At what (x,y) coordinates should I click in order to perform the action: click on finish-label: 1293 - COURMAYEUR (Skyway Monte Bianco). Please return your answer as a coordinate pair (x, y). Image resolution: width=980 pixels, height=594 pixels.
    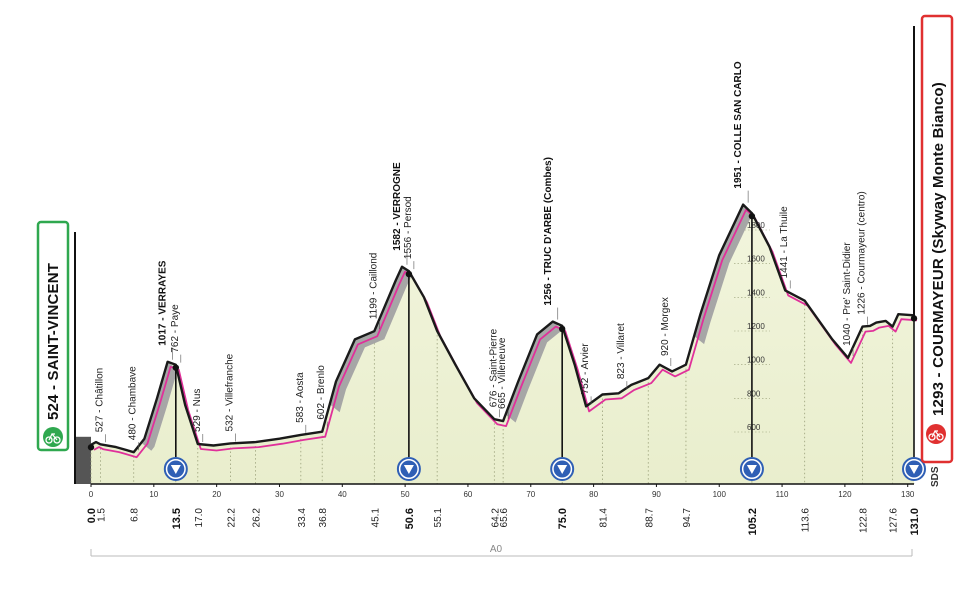
    Looking at the image, I should click on (938, 249).